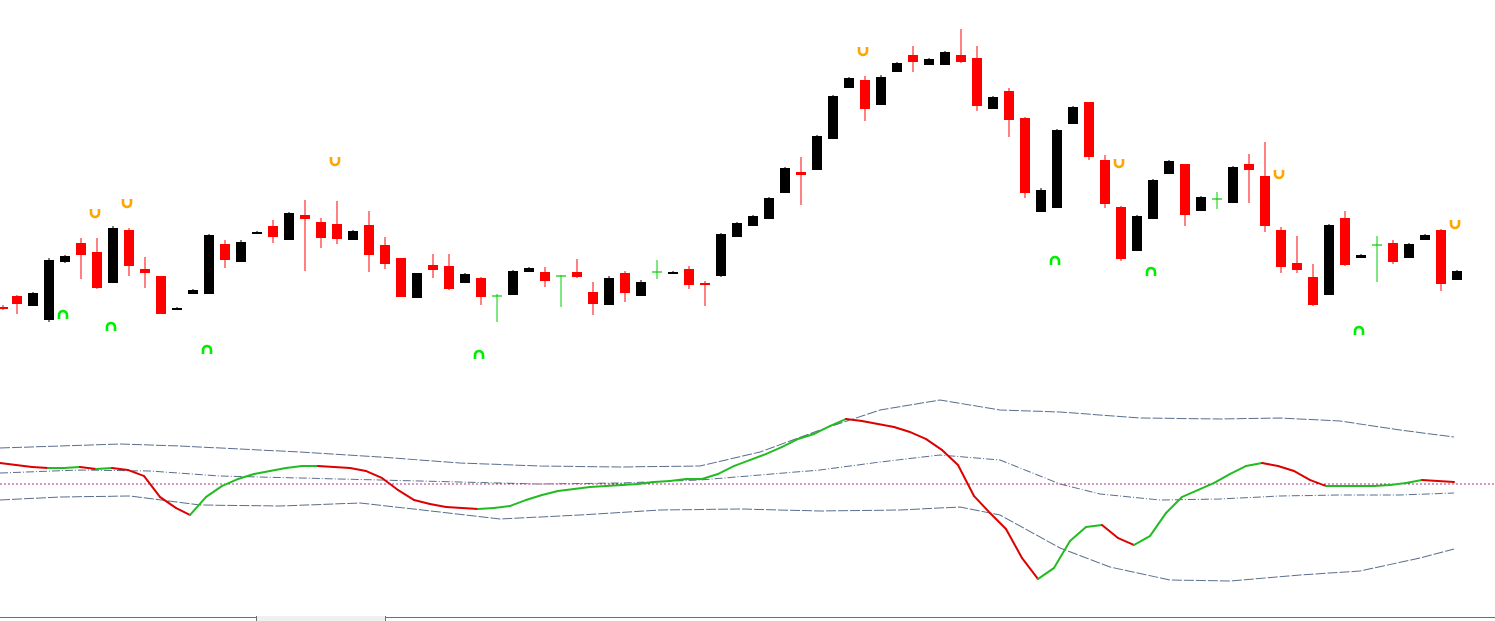 The width and height of the screenshot is (1495, 621). What do you see at coordinates (727, 538) in the screenshot?
I see `lower-band` at bounding box center [727, 538].